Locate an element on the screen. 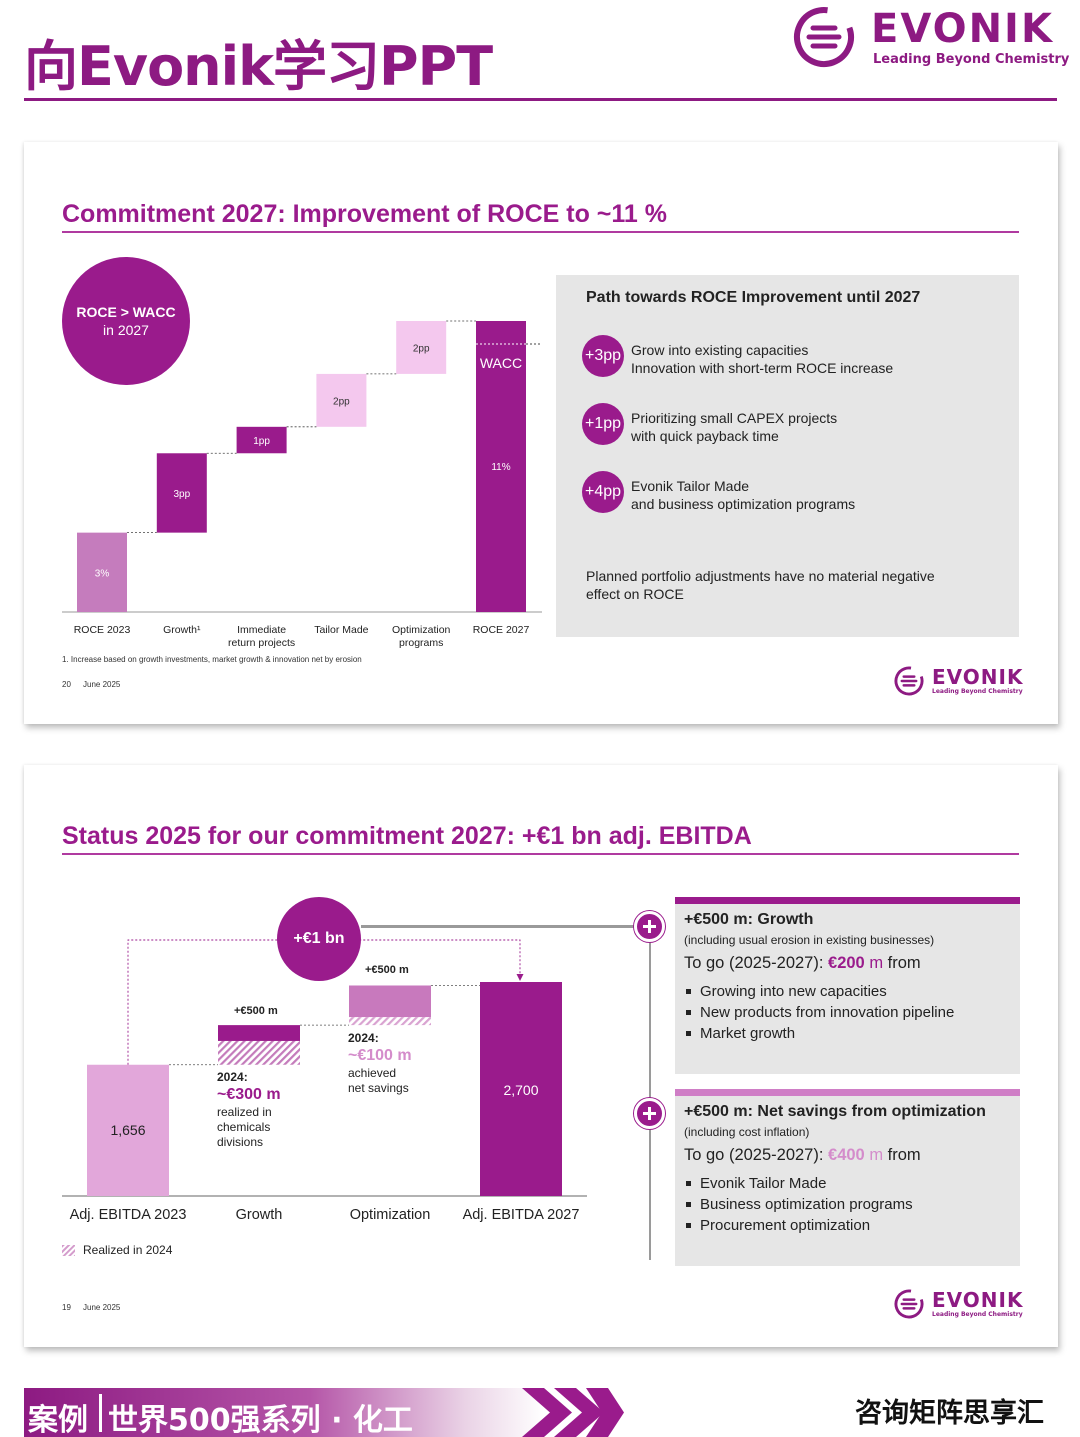 The height and width of the screenshot is (1437, 1080). pp-badge: +4pp is located at coordinates (603, 492).